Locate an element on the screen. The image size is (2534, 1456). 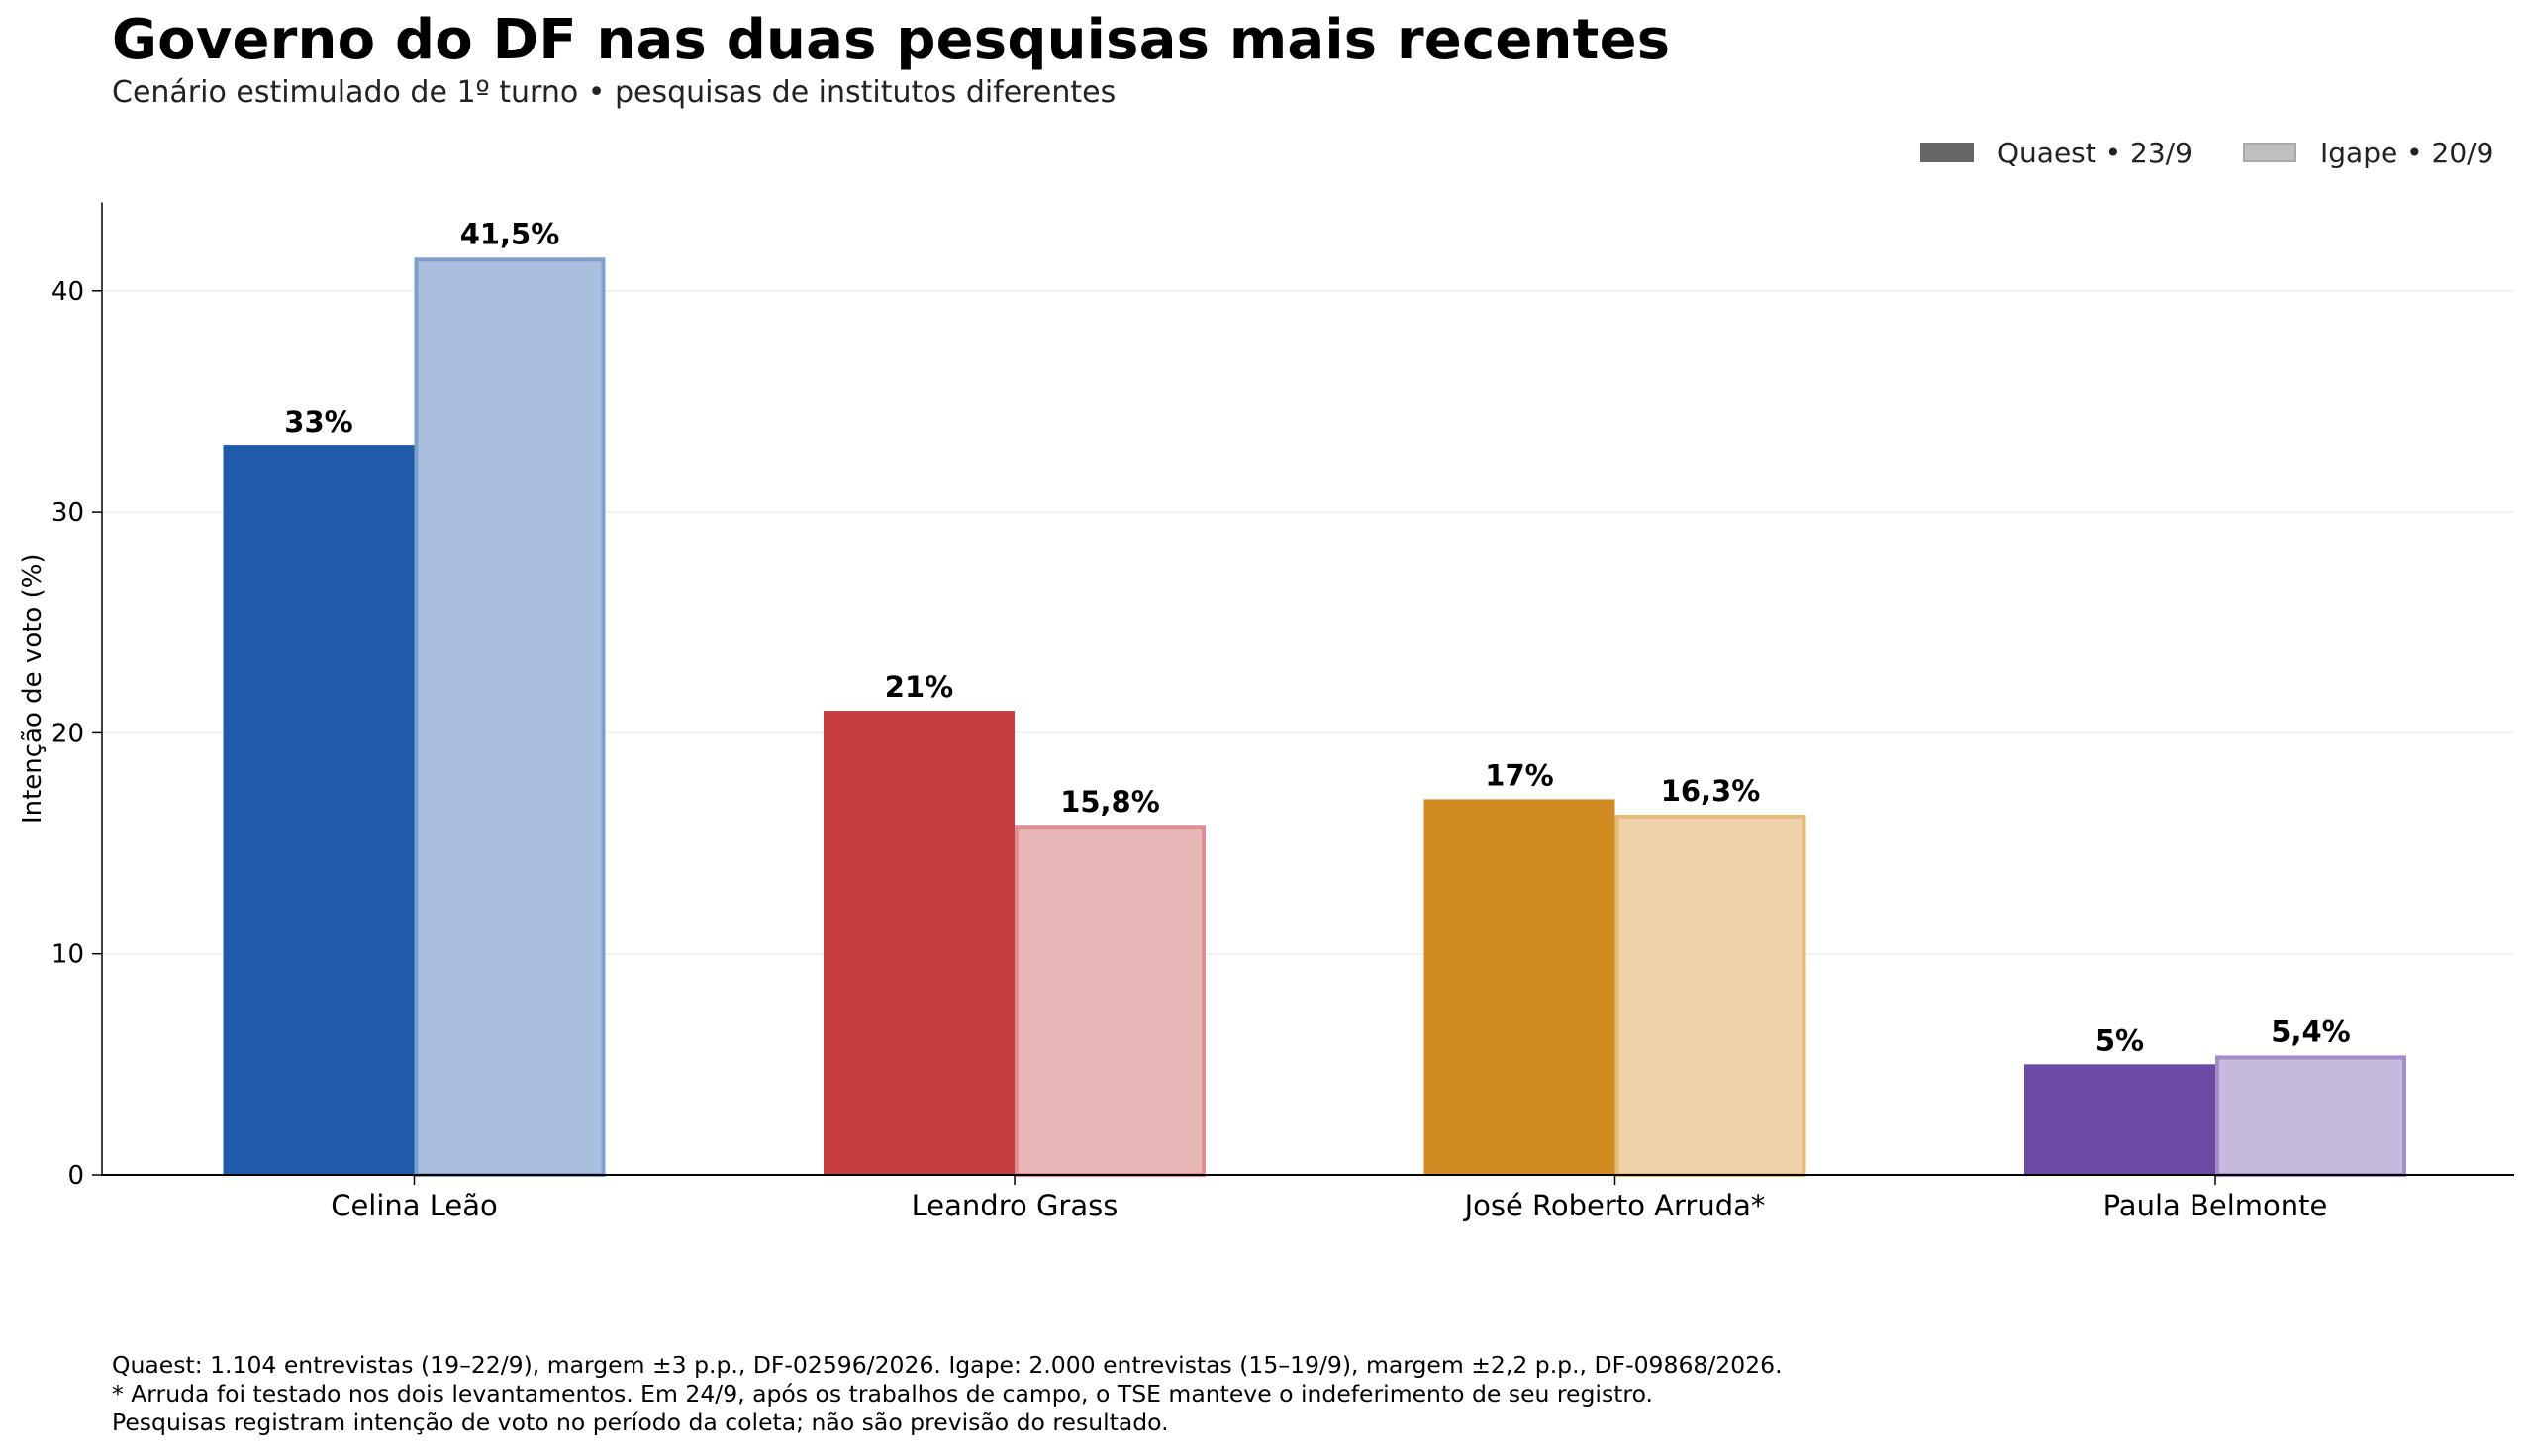
data-label-celina-leao-quaest: 33% is located at coordinates (318, 421).